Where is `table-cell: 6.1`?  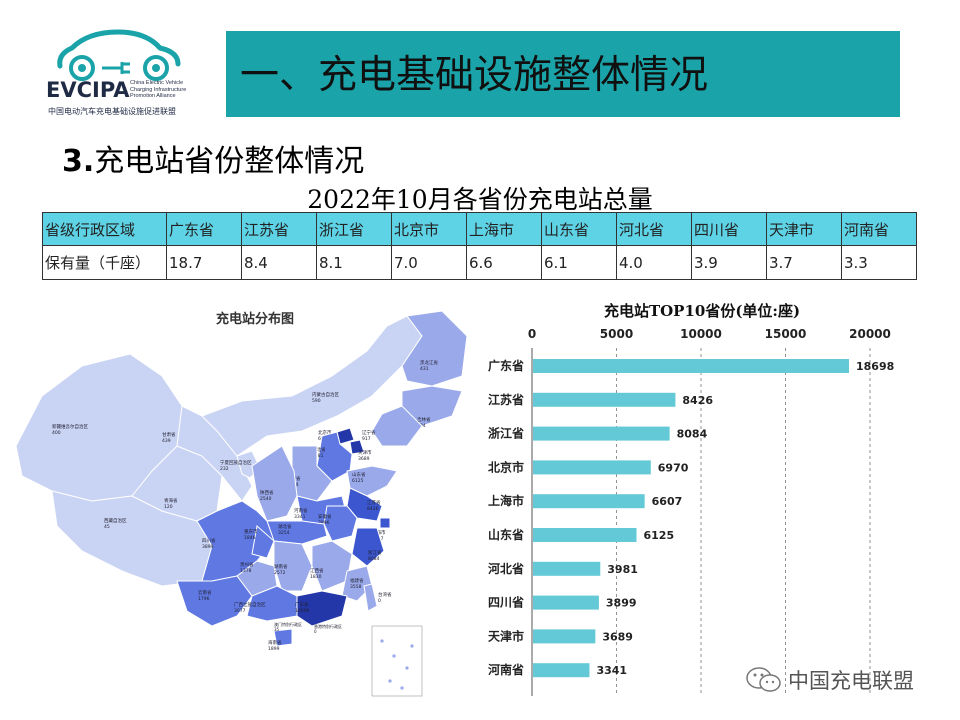 table-cell: 6.1 is located at coordinates (579, 262).